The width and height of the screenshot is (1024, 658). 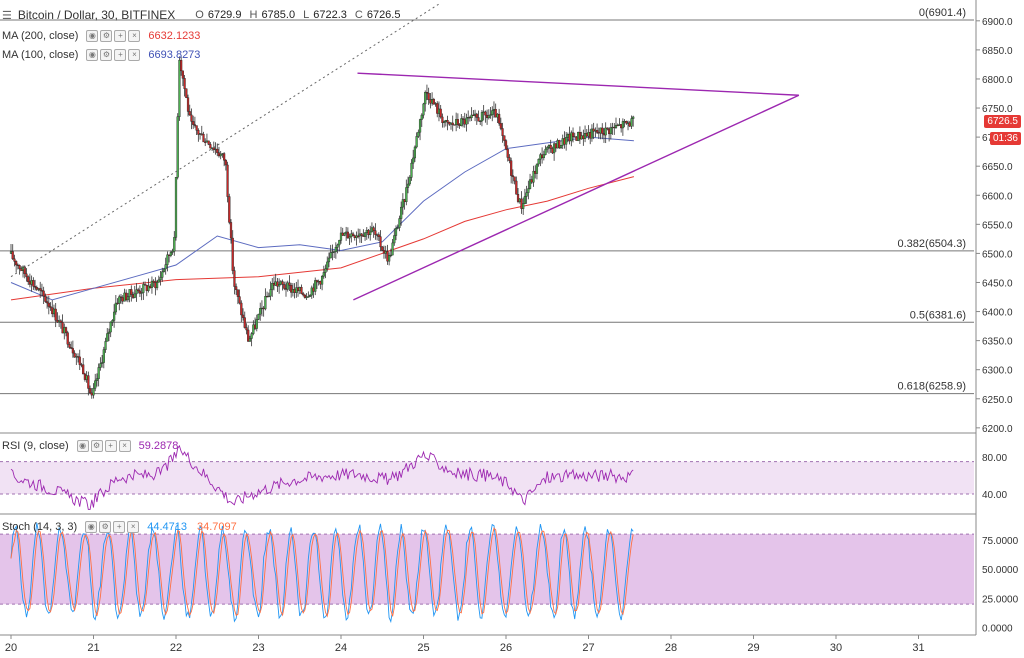 I want to click on time-tick-label: 20, so click(x=11, y=648).